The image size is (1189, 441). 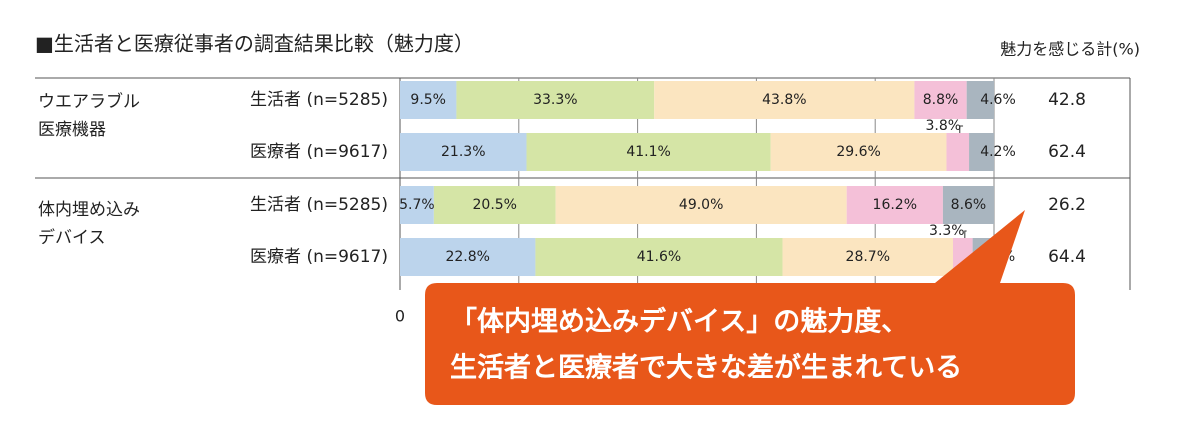 I want to click on value-label: 5.7%, so click(x=417, y=205).